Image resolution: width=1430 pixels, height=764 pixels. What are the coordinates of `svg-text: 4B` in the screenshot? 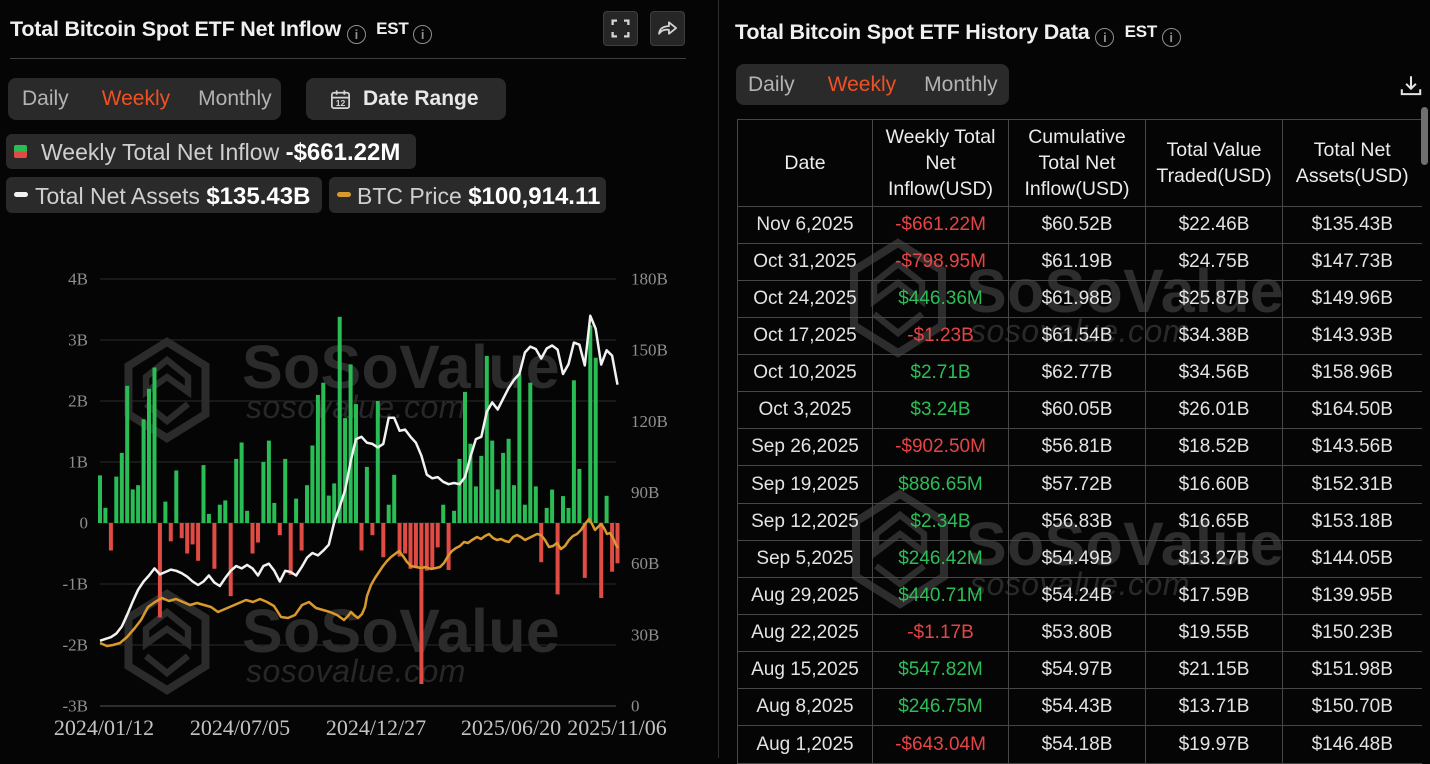 It's located at (78, 279).